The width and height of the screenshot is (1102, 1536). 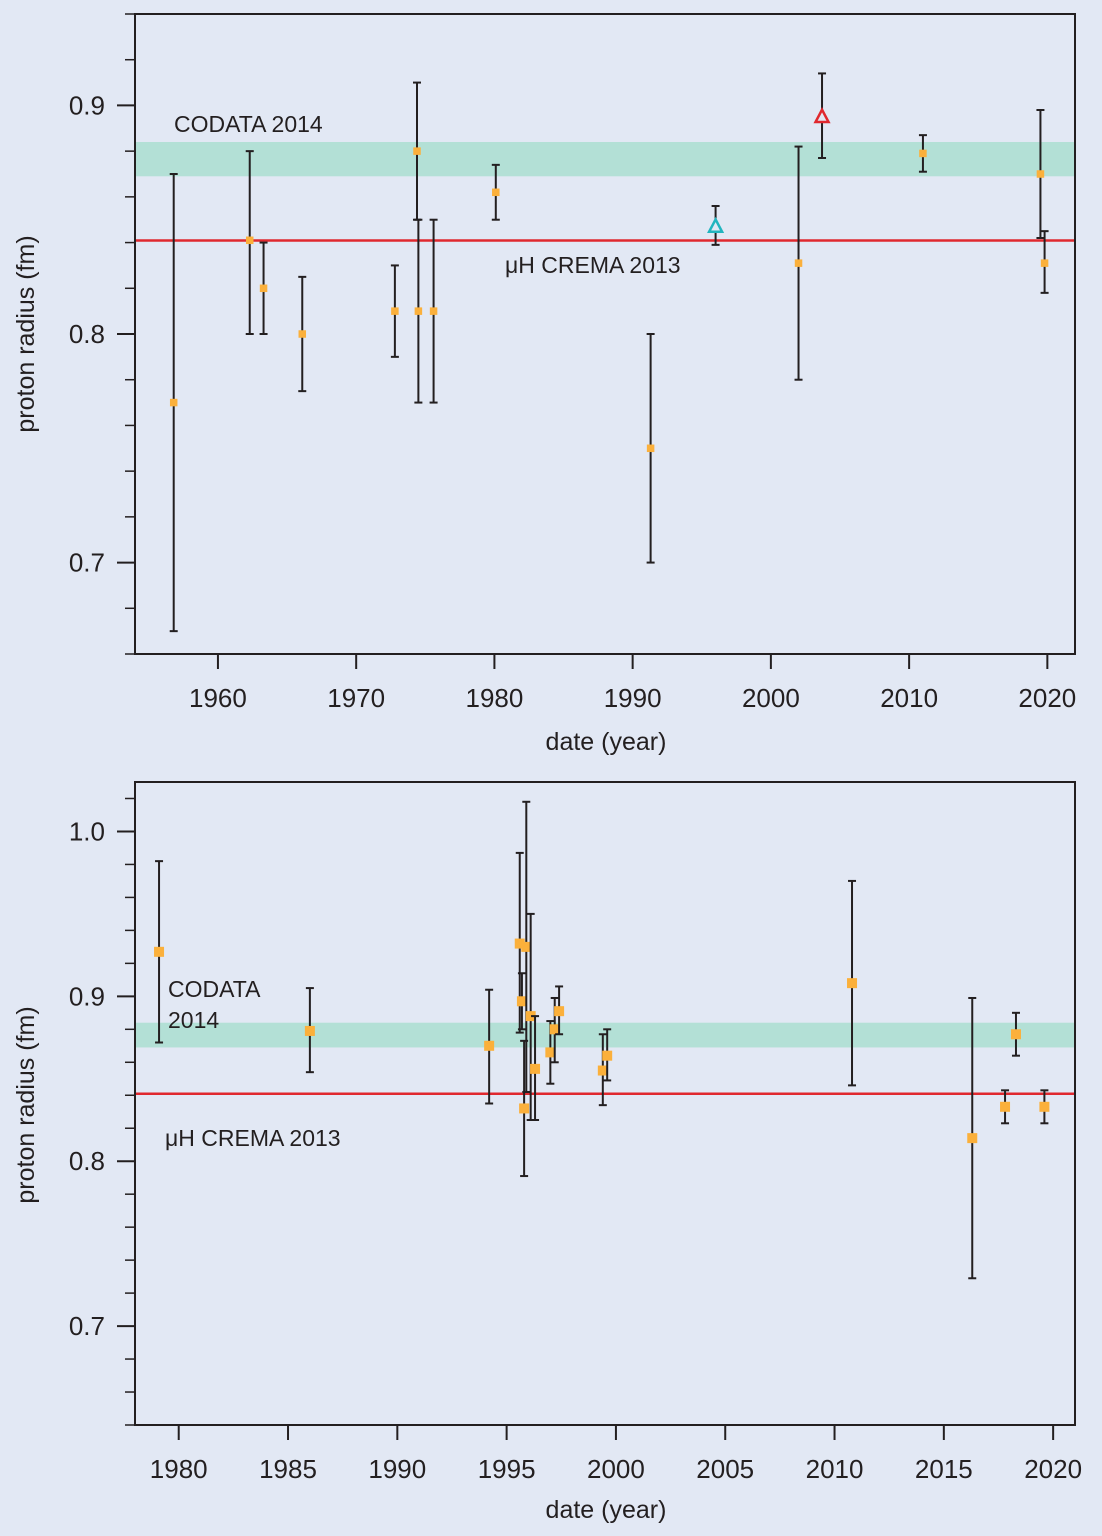 What do you see at coordinates (87, 334) in the screenshot?
I see `top-chart-y-tick-label: 0.8` at bounding box center [87, 334].